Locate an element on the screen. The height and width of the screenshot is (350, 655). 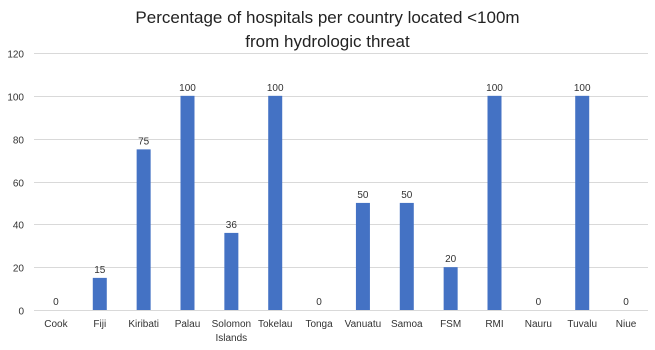
x-tick-label-tokelau: Tokelau is located at coordinates (275, 324).